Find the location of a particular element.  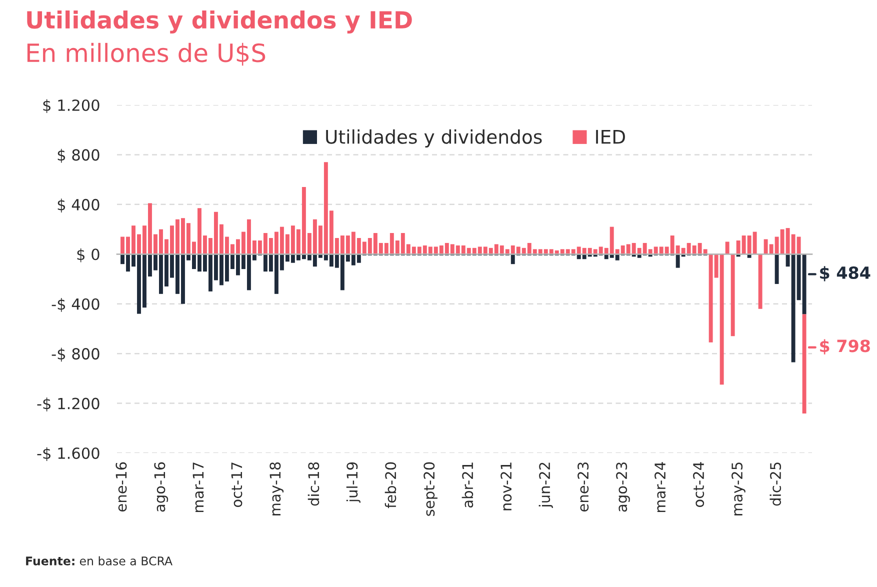

text: $ 484 is located at coordinates (845, 274).